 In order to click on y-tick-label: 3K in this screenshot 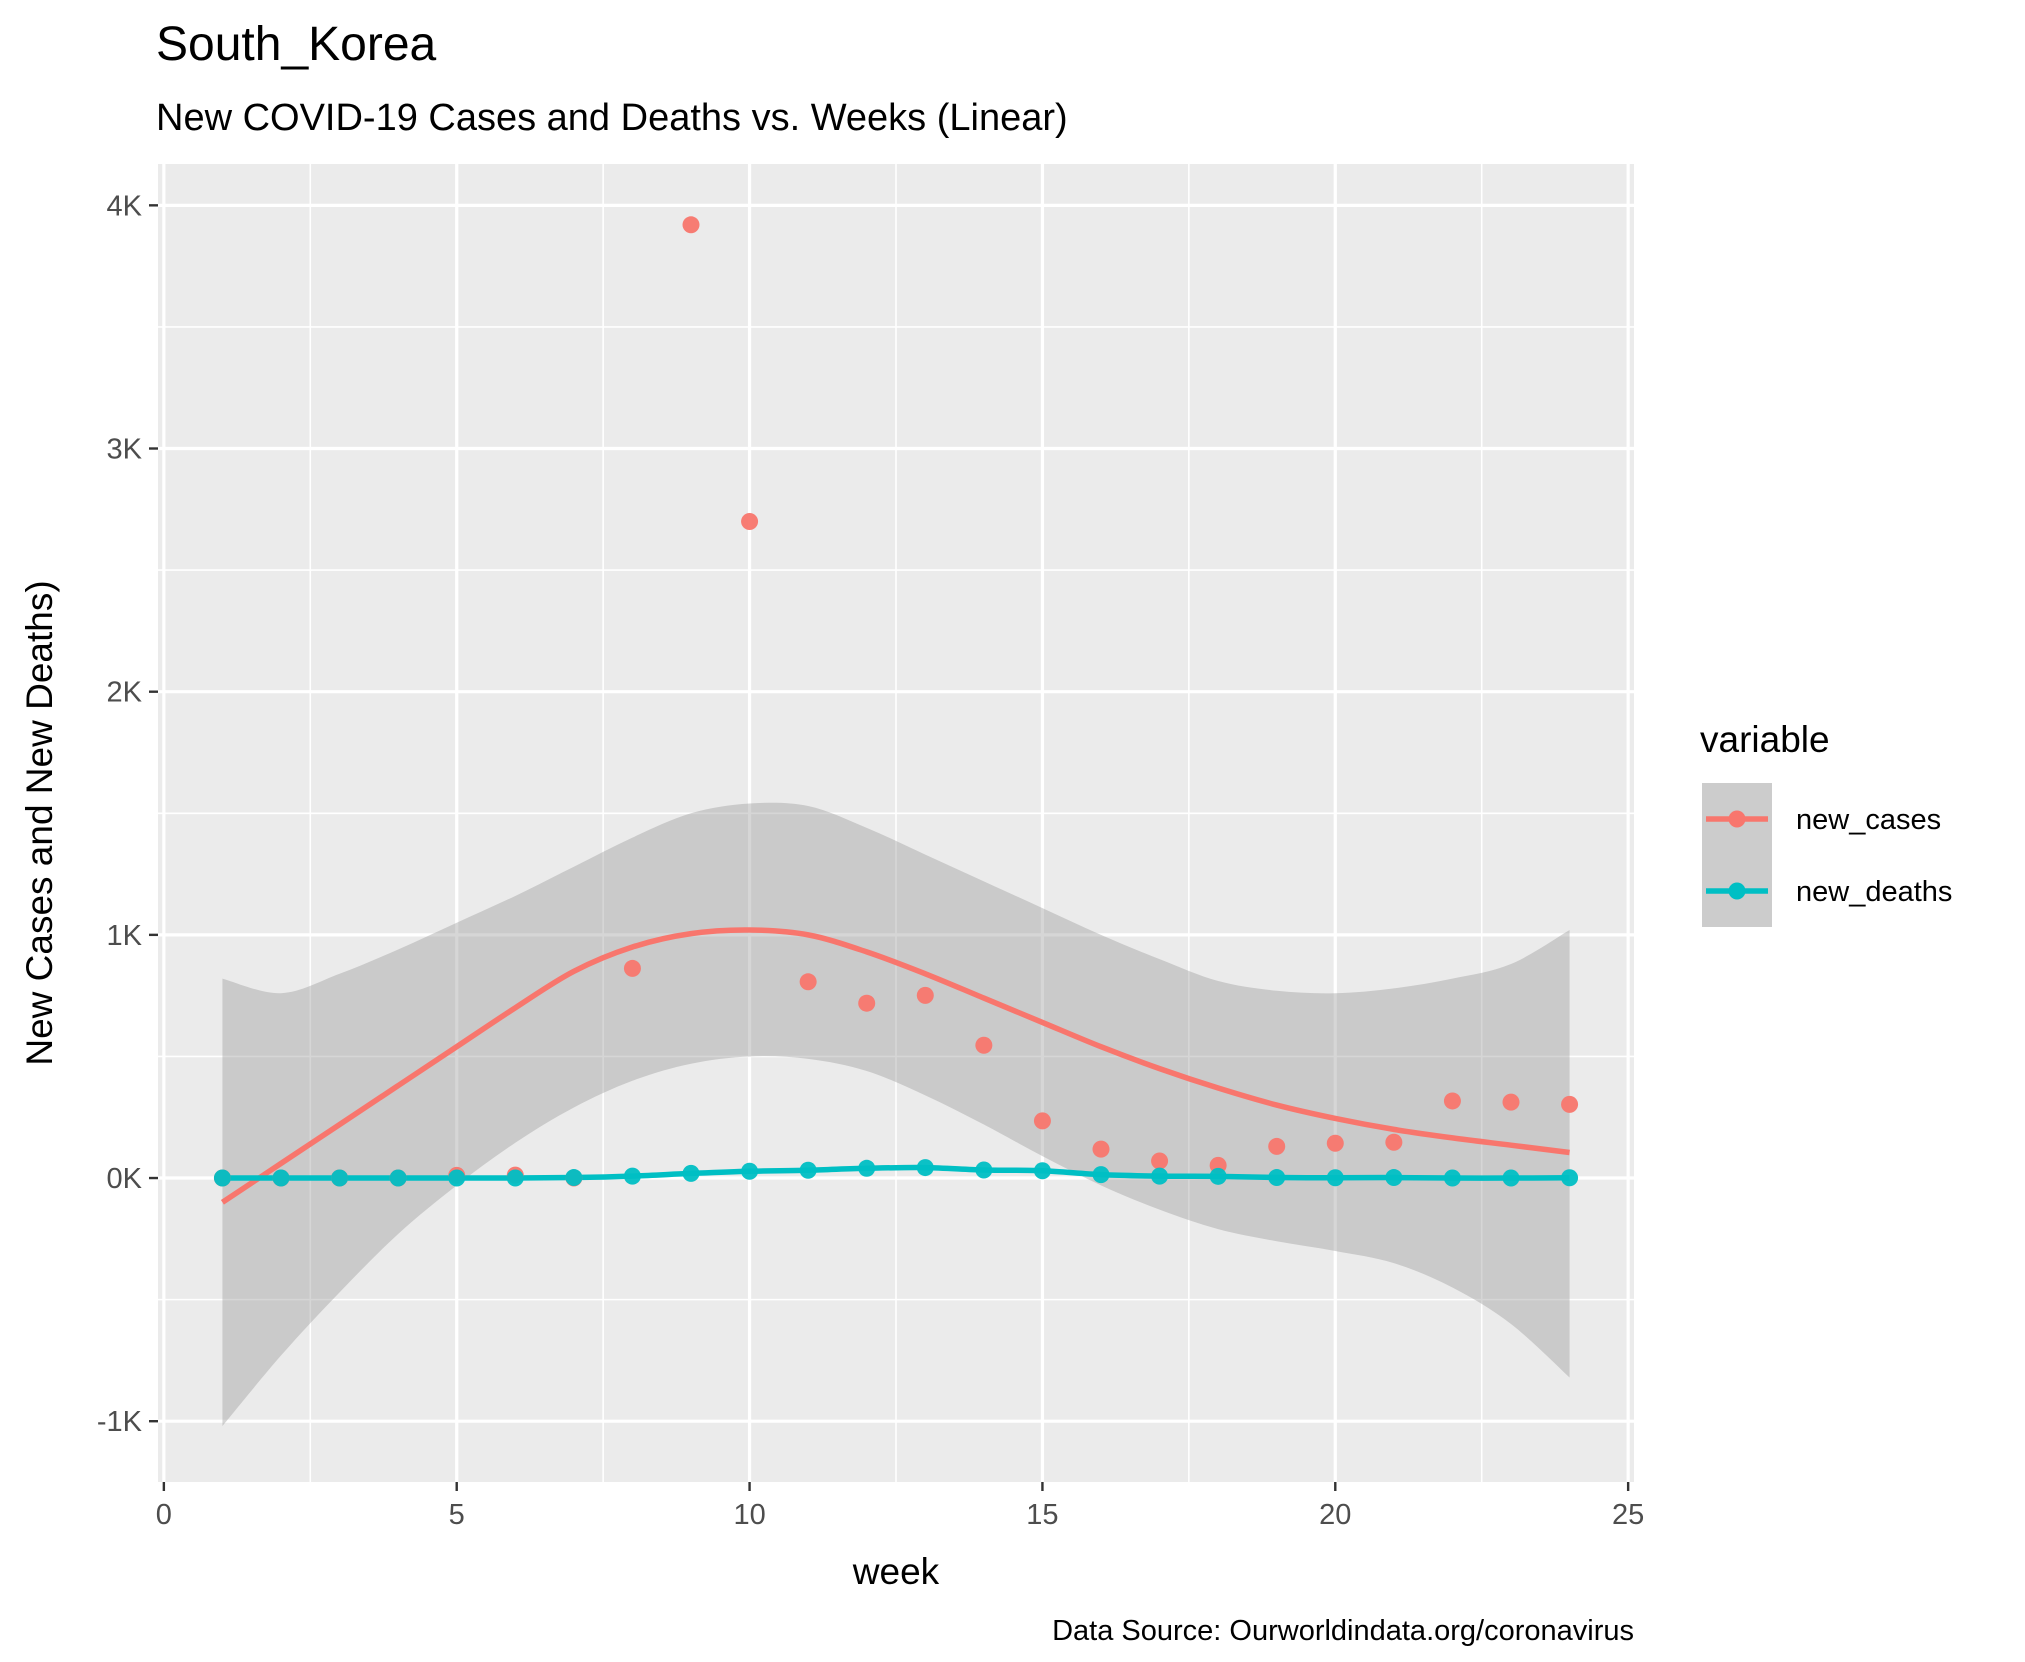, I will do `click(125, 450)`.